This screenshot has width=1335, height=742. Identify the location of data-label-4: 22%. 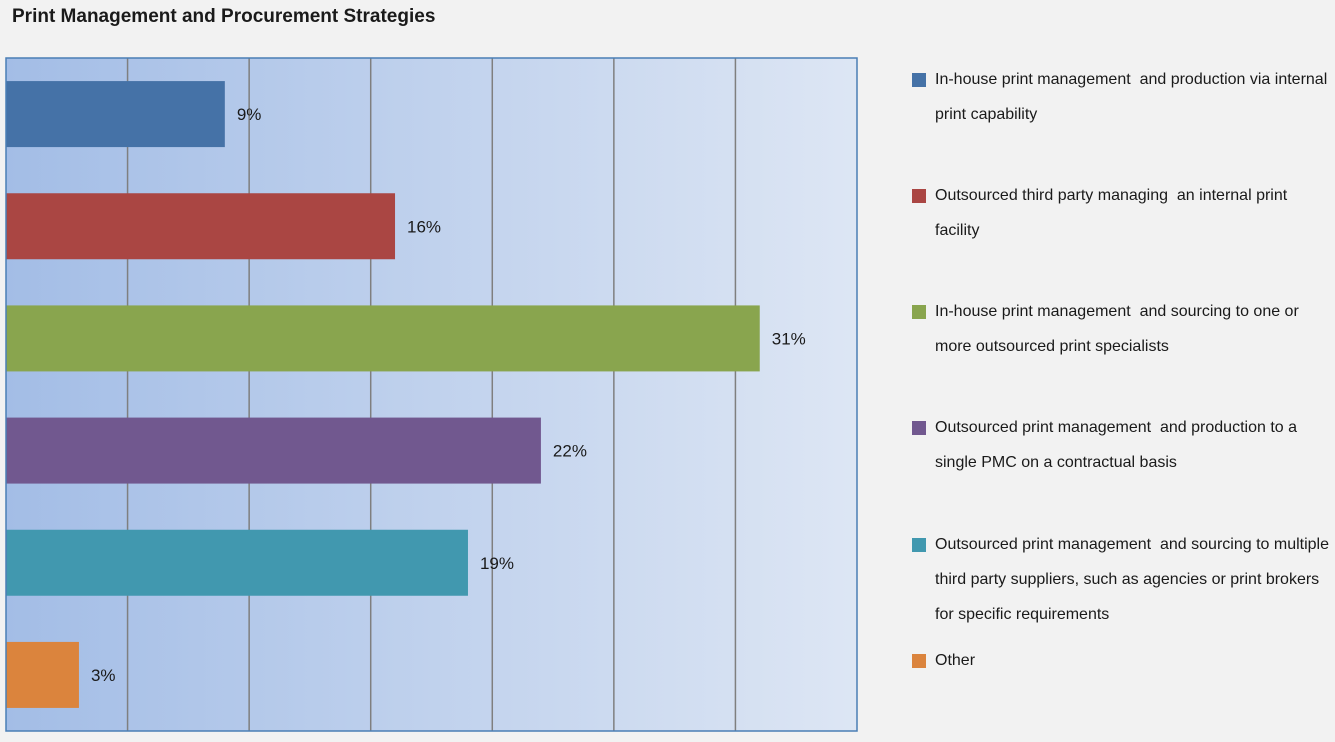
(570, 451).